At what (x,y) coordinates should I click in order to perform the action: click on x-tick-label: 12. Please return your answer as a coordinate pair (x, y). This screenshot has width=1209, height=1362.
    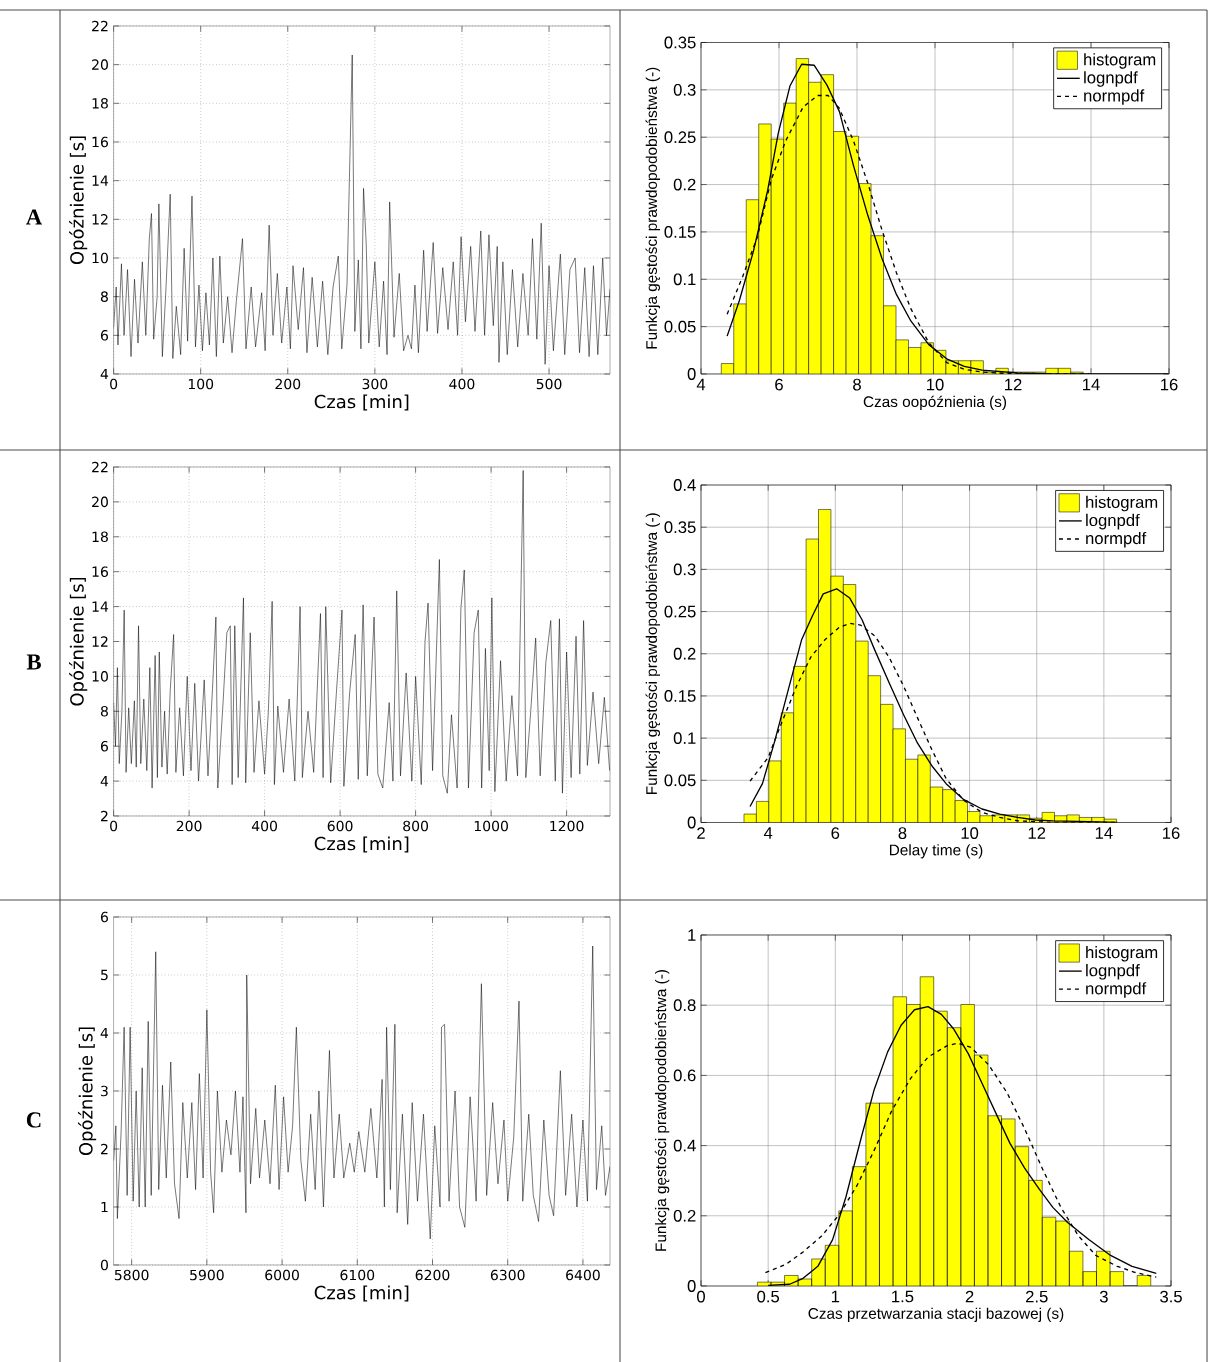
    Looking at the image, I should click on (1013, 384).